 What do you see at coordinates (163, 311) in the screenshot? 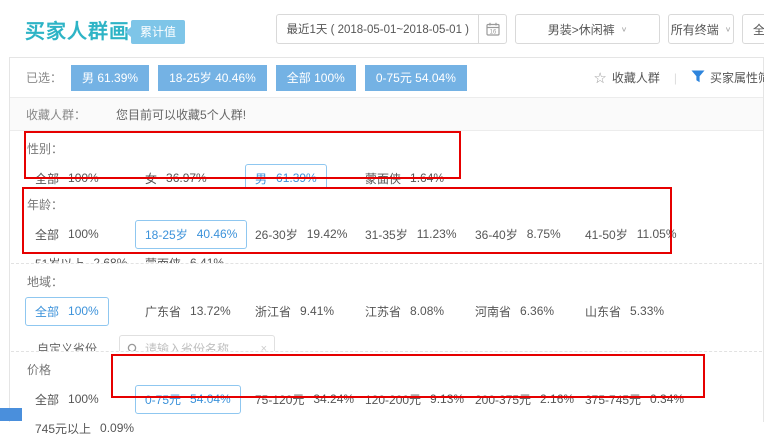
I see `option-label: 广东省` at bounding box center [163, 311].